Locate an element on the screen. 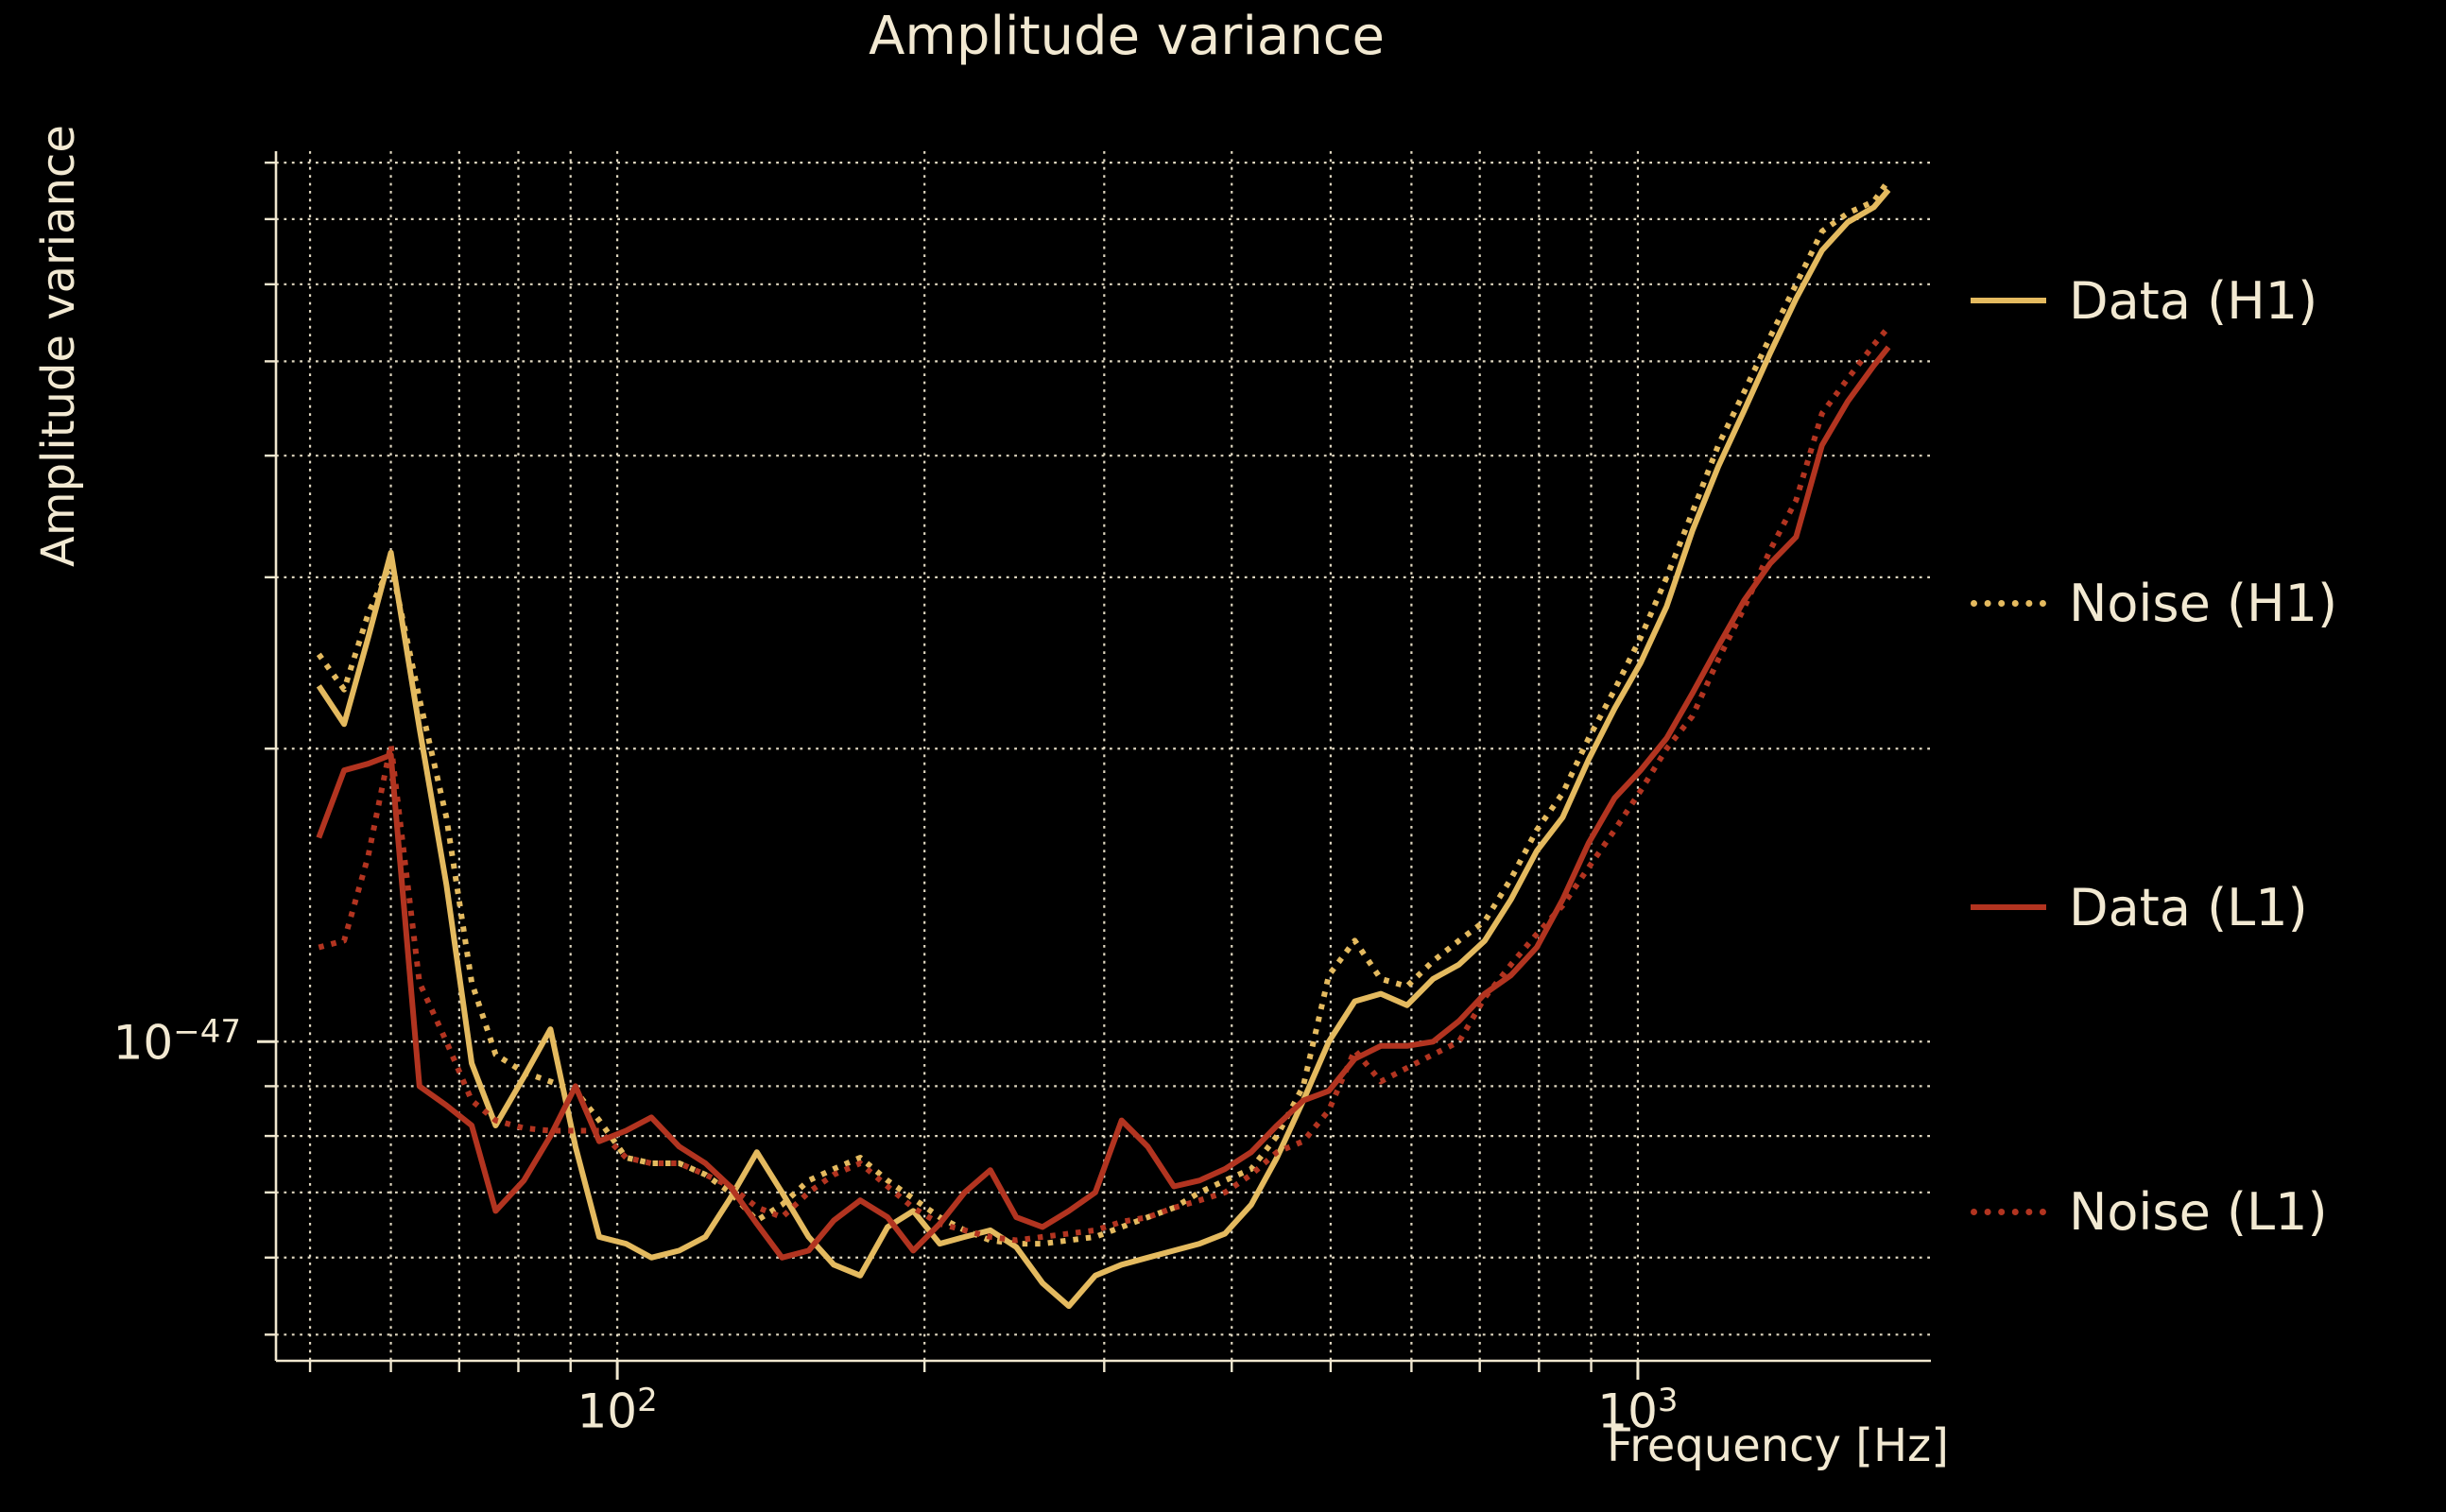  x-tick-label: 102 is located at coordinates (617, 1410).